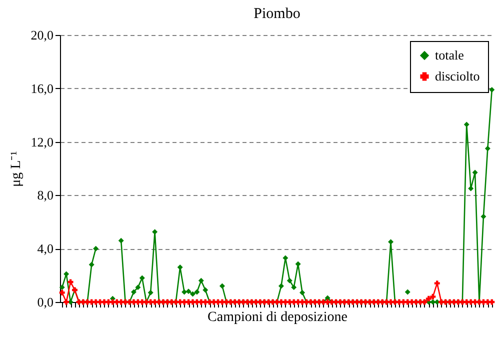 The width and height of the screenshot is (504, 337). Describe the element at coordinates (42, 142) in the screenshot. I see `y-tick-label: 12,0` at that location.